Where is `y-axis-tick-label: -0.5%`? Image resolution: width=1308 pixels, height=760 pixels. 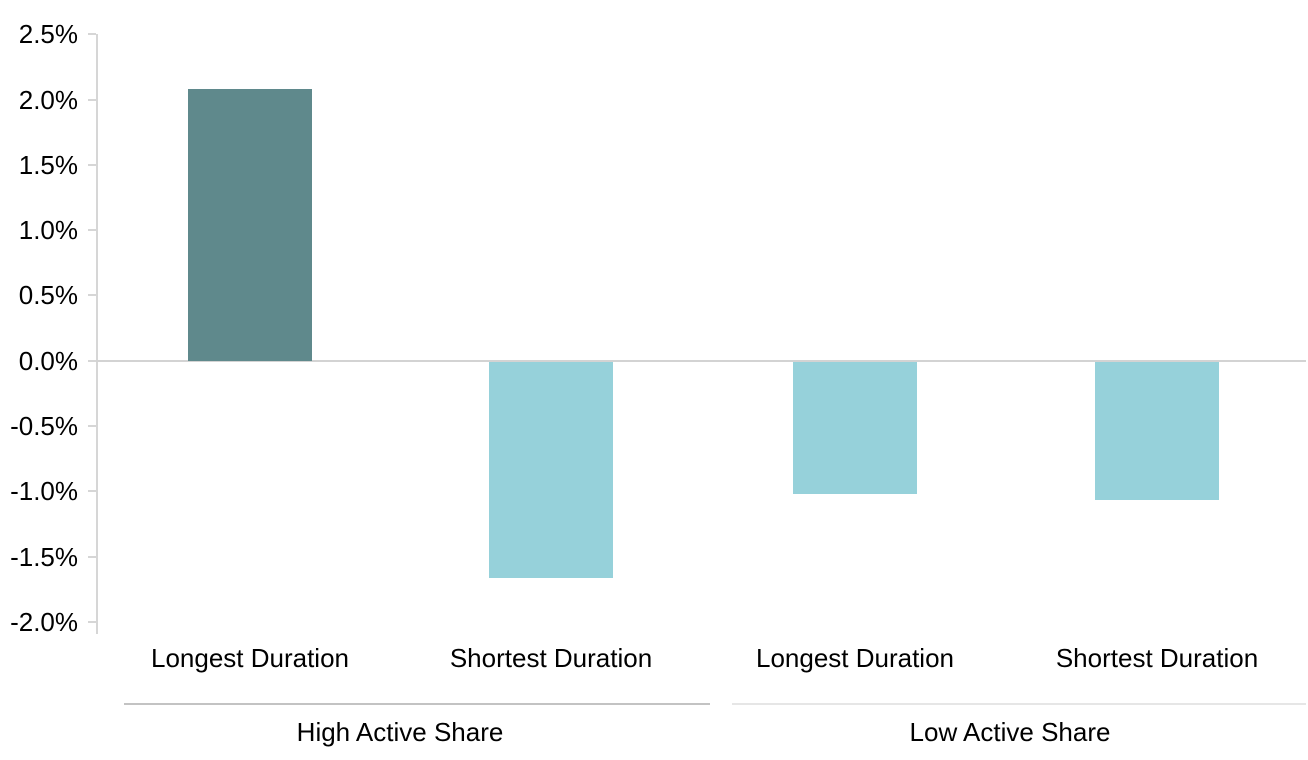
y-axis-tick-label: -0.5% is located at coordinates (44, 426).